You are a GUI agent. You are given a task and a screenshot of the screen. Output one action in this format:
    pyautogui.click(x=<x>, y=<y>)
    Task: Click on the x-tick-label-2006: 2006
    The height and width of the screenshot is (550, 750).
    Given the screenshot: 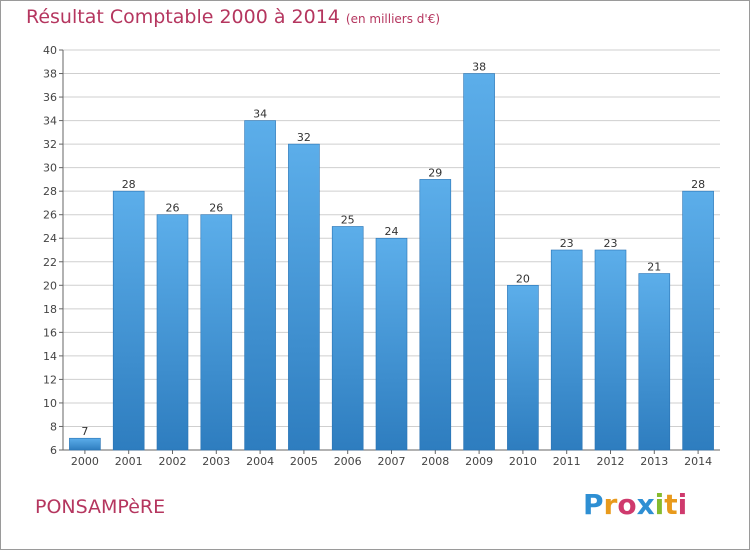 What is the action you would take?
    pyautogui.click(x=348, y=461)
    